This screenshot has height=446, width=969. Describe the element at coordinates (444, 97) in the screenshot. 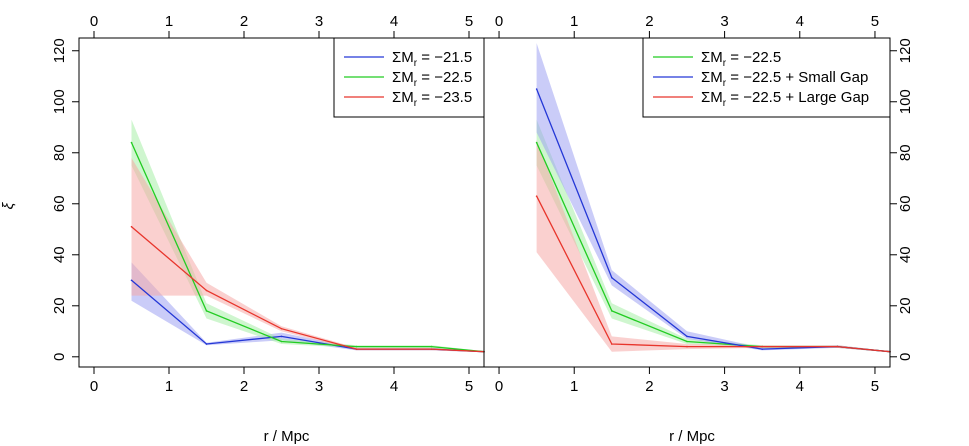

I see `legend-label-rest: = −23.5` at that location.